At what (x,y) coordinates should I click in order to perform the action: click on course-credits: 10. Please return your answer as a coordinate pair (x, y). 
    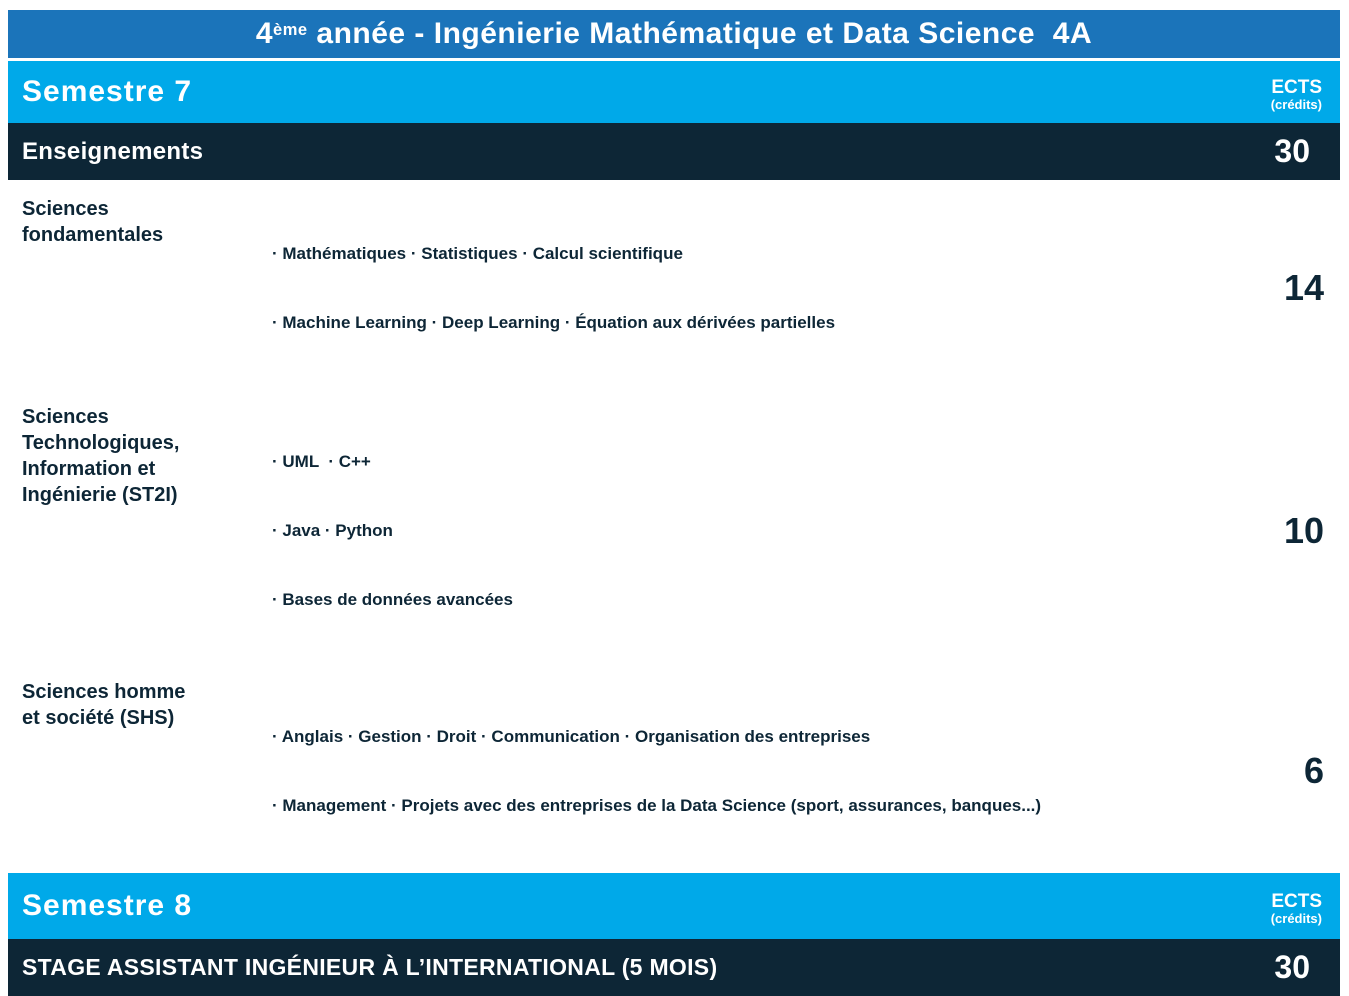
    Looking at the image, I should click on (1303, 530).